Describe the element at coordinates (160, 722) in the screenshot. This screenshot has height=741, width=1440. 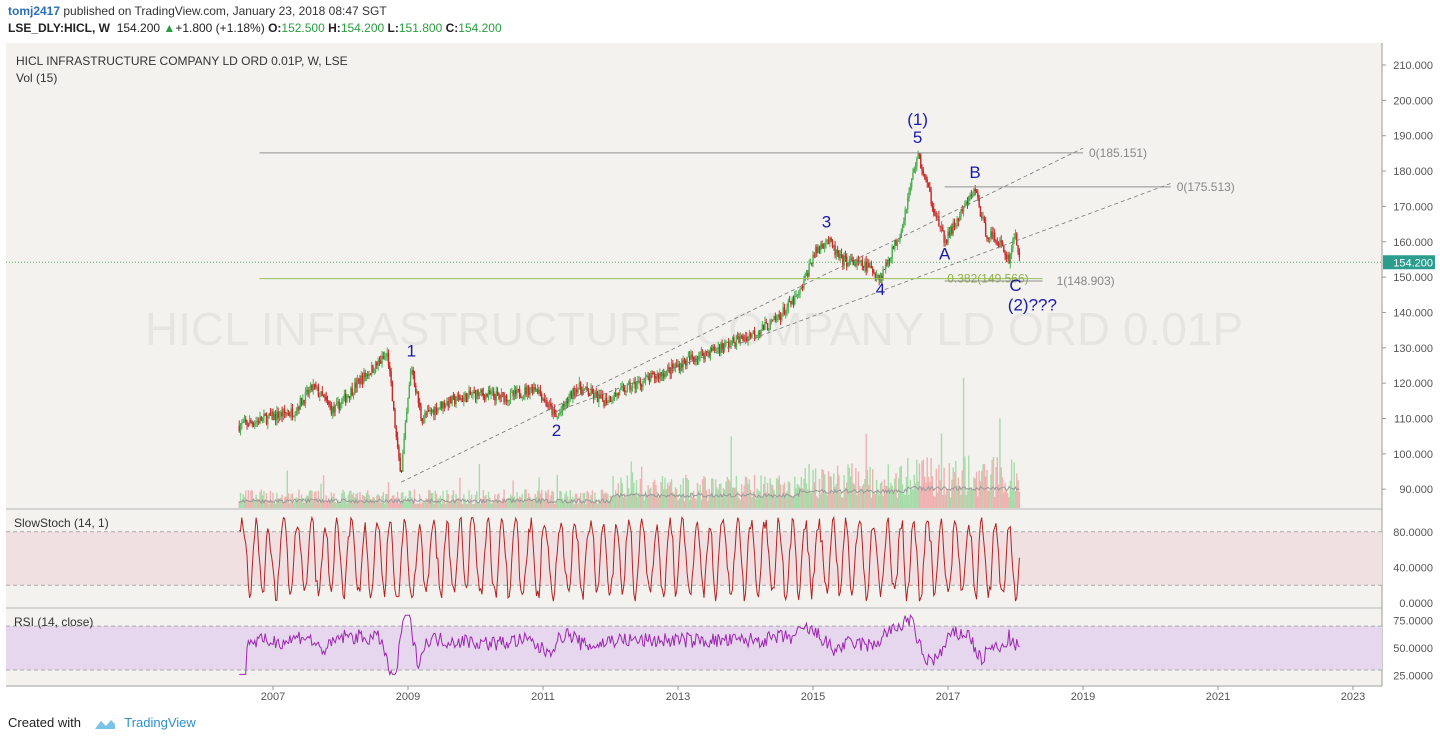
I see `tradingview-link: TradingView` at that location.